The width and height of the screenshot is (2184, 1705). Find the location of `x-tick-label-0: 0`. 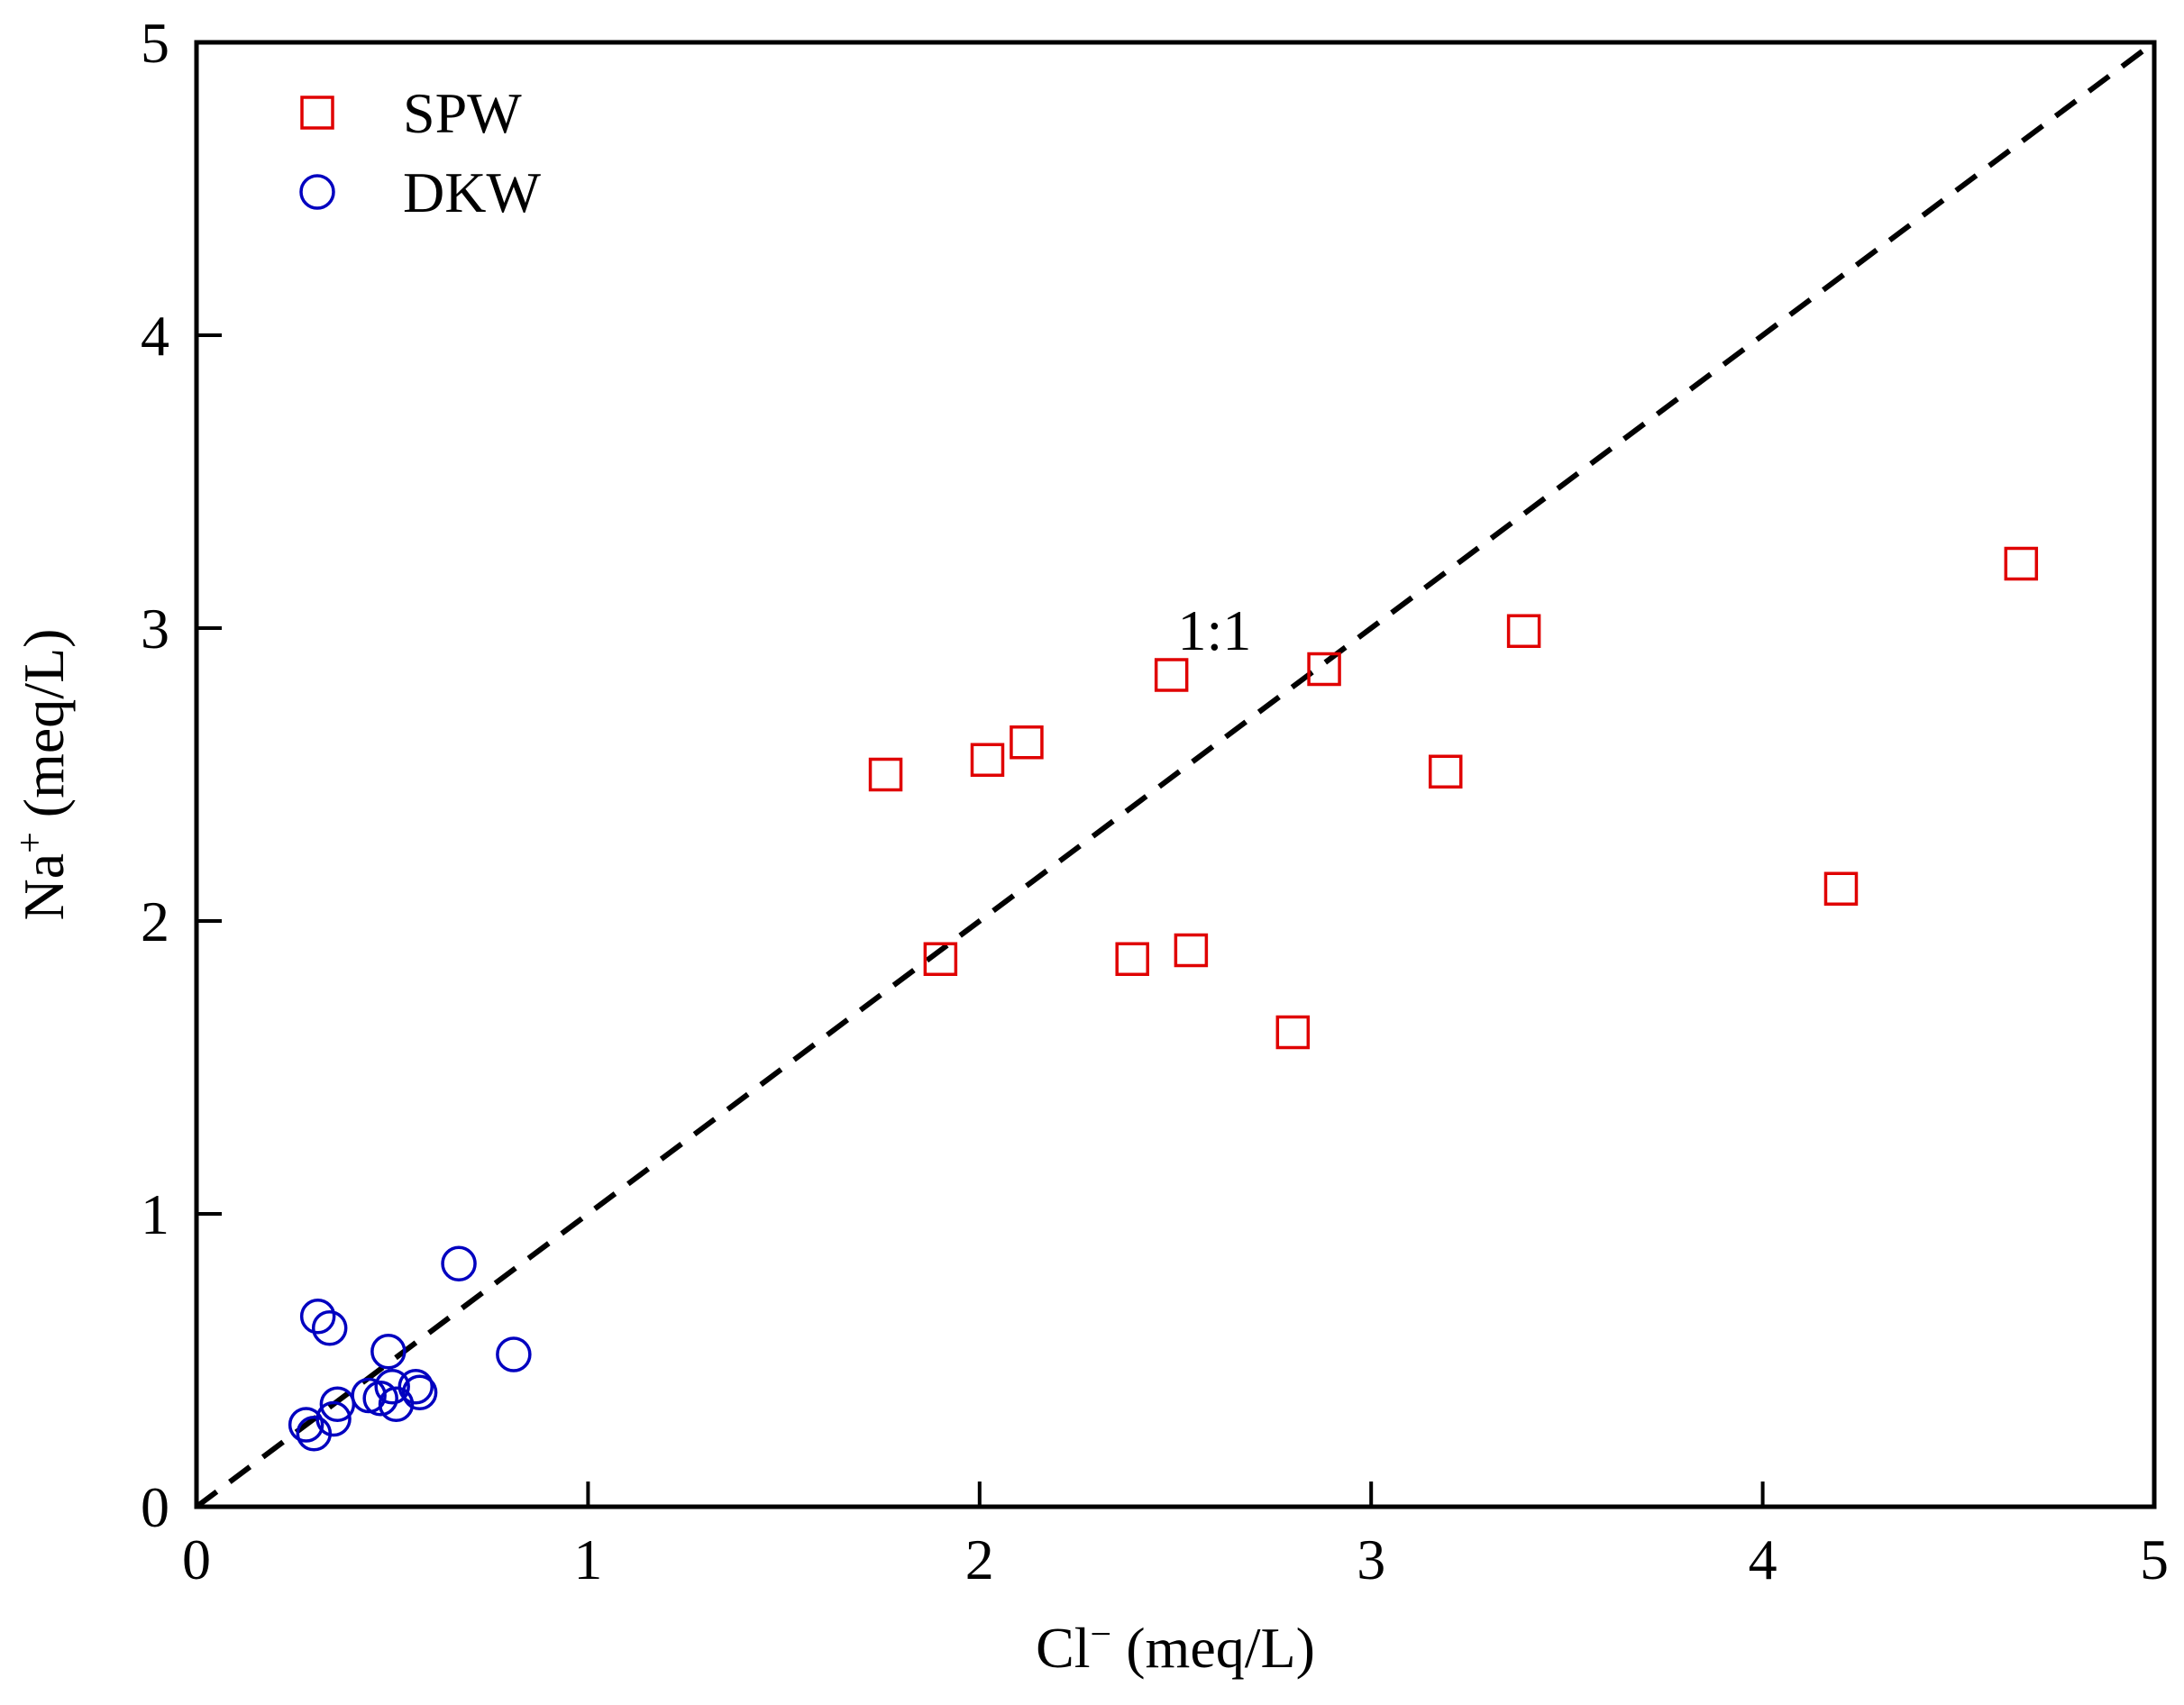

x-tick-label-0: 0 is located at coordinates (196, 1559).